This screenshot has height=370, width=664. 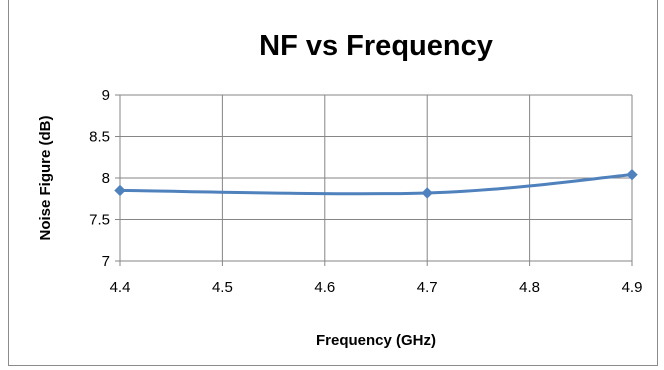 I want to click on x-tick-label: 4.6, so click(x=324, y=287).